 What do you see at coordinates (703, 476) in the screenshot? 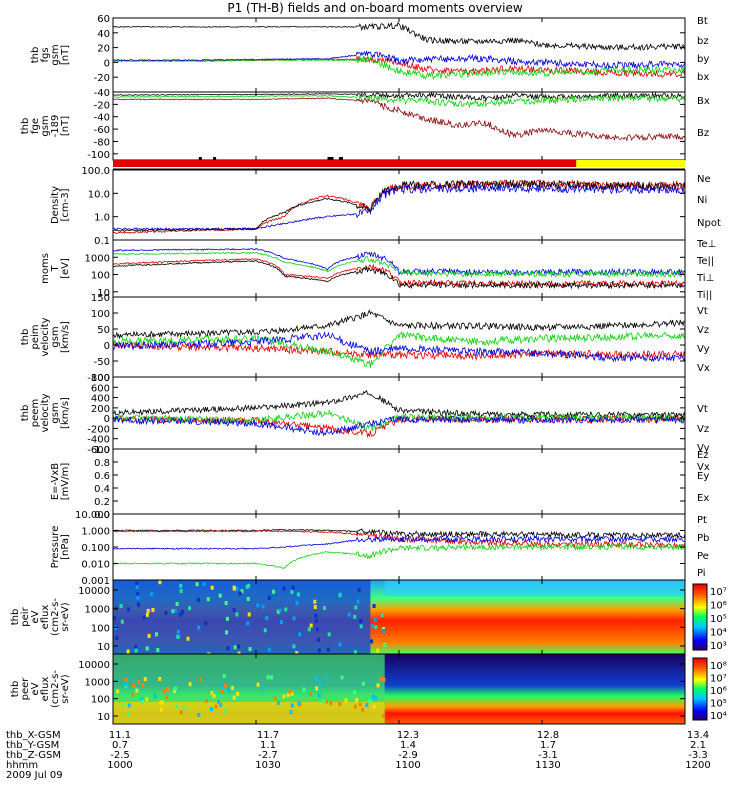
I see `legend-label: Ey` at bounding box center [703, 476].